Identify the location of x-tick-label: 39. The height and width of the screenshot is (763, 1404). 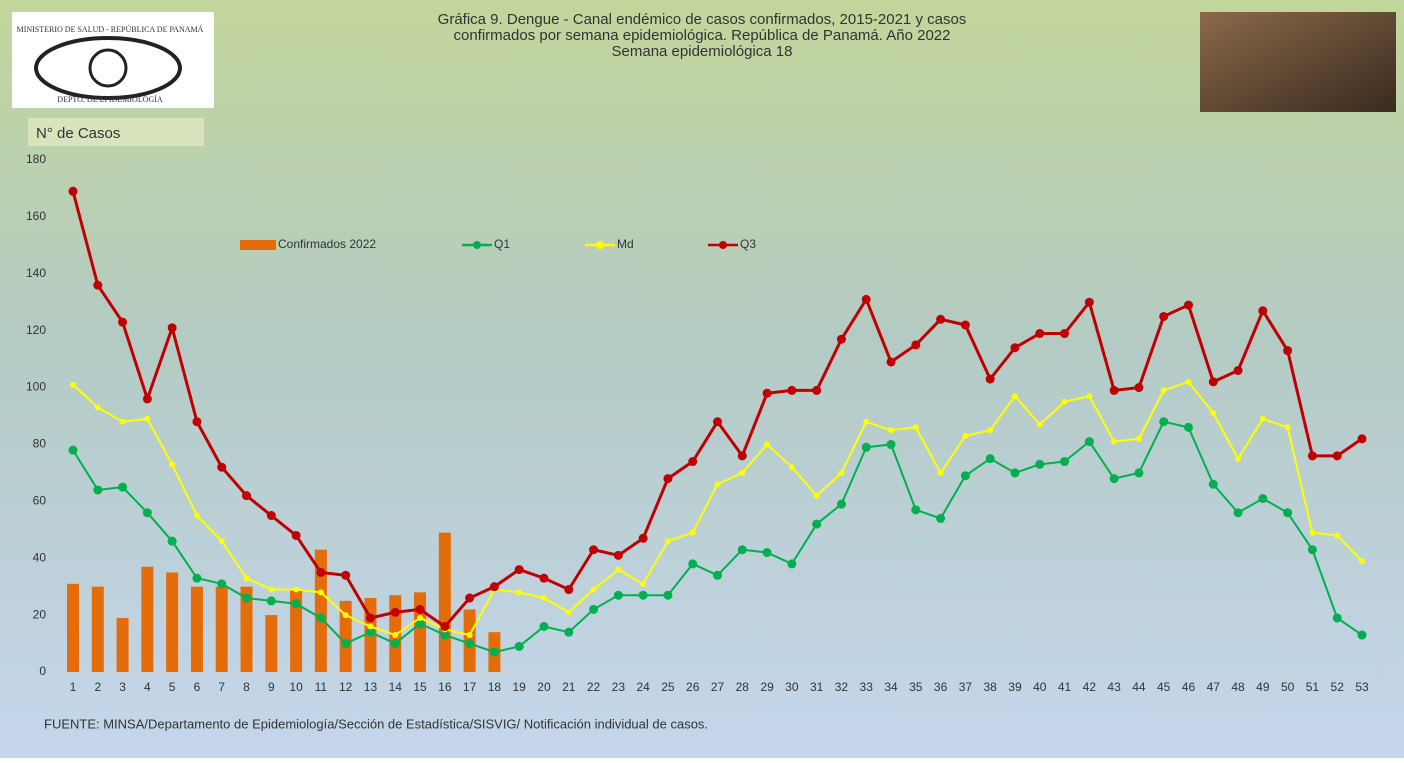
(1015, 687).